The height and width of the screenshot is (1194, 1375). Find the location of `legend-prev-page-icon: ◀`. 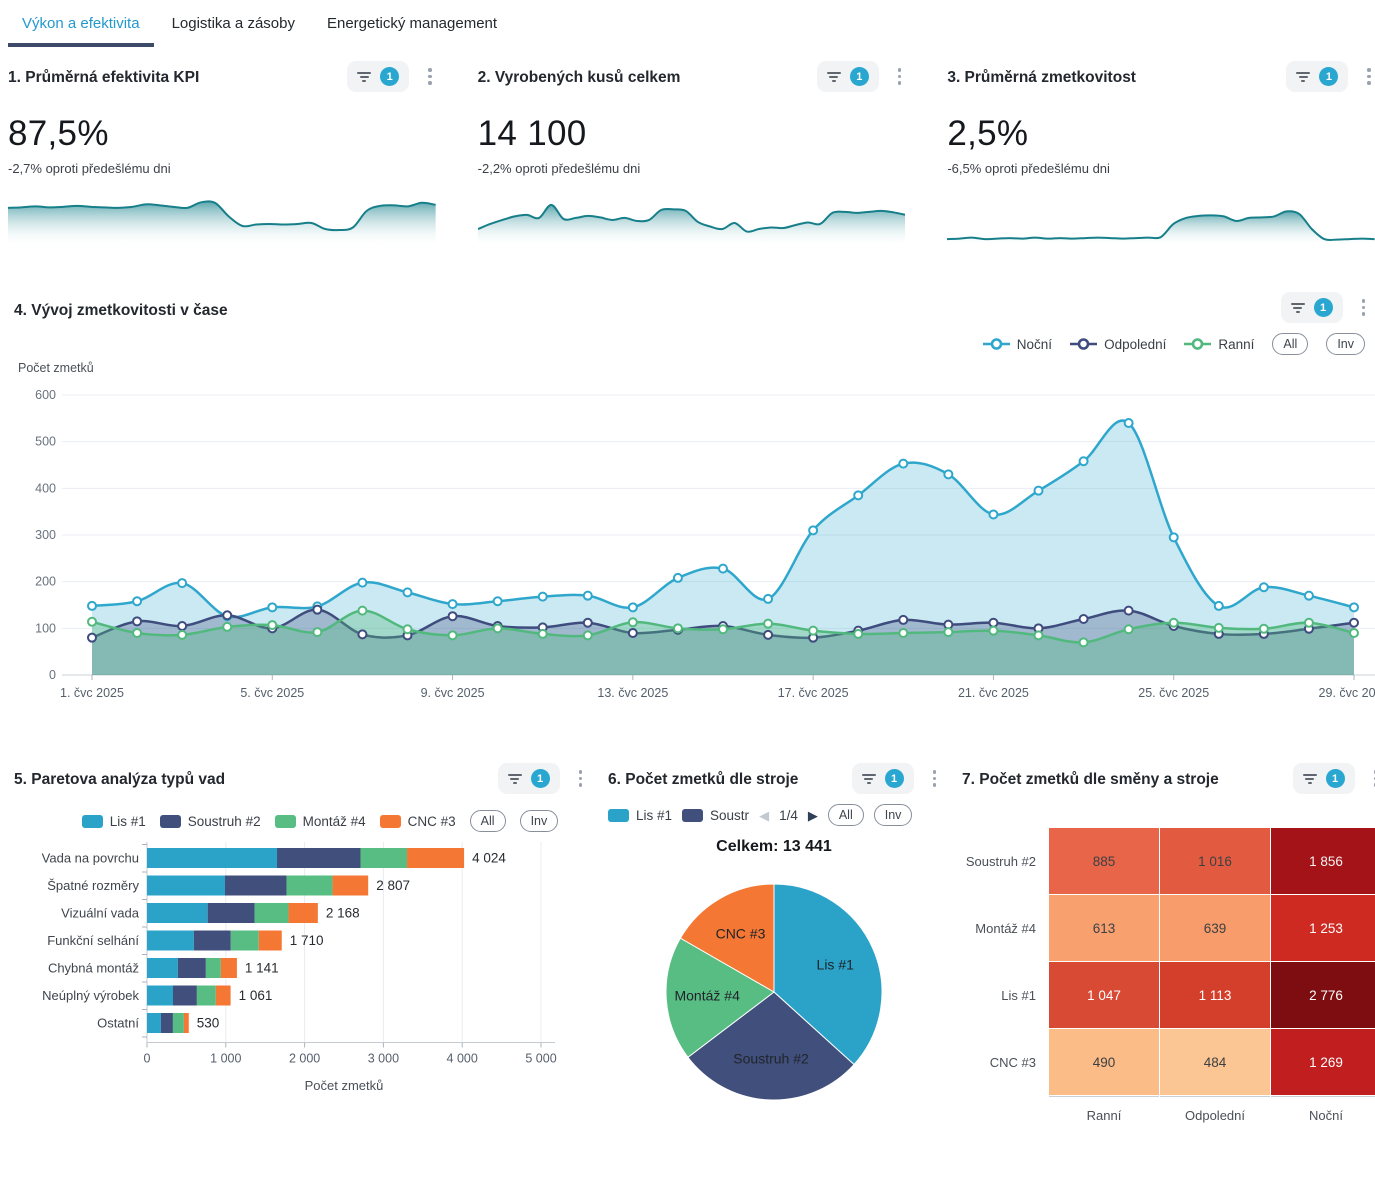

legend-prev-page-icon: ◀ is located at coordinates (764, 815).